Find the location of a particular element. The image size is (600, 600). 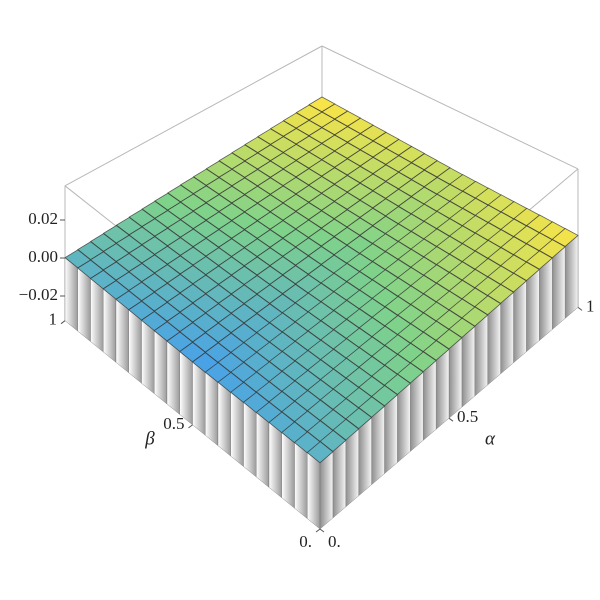

z-tick-label: 0.02 is located at coordinates (43, 218).